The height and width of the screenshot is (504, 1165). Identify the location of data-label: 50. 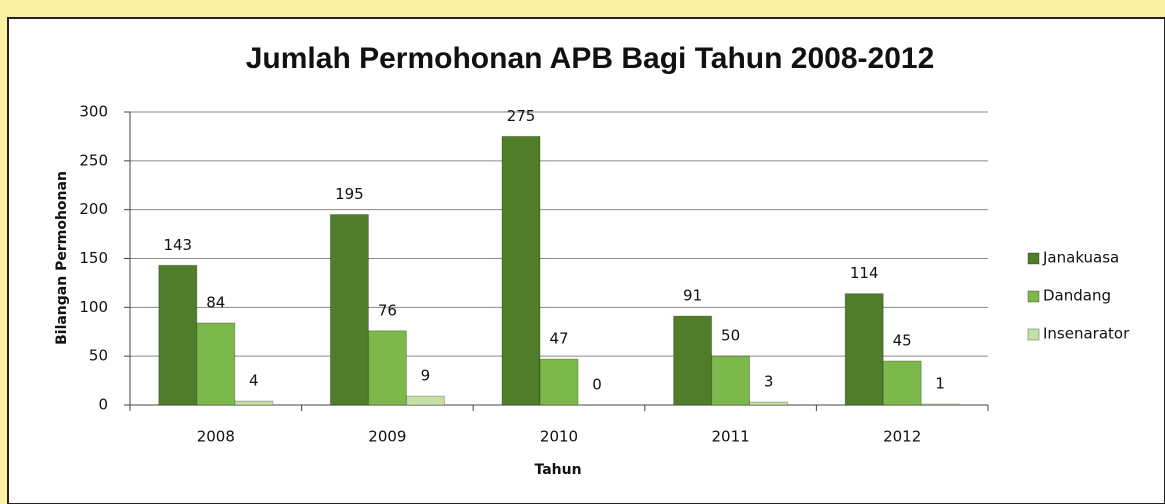
(730, 336).